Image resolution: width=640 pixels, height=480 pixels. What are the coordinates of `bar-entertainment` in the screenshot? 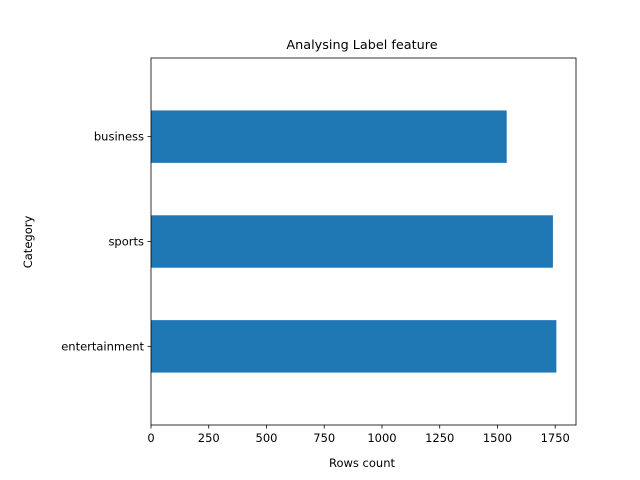 It's located at (354, 346).